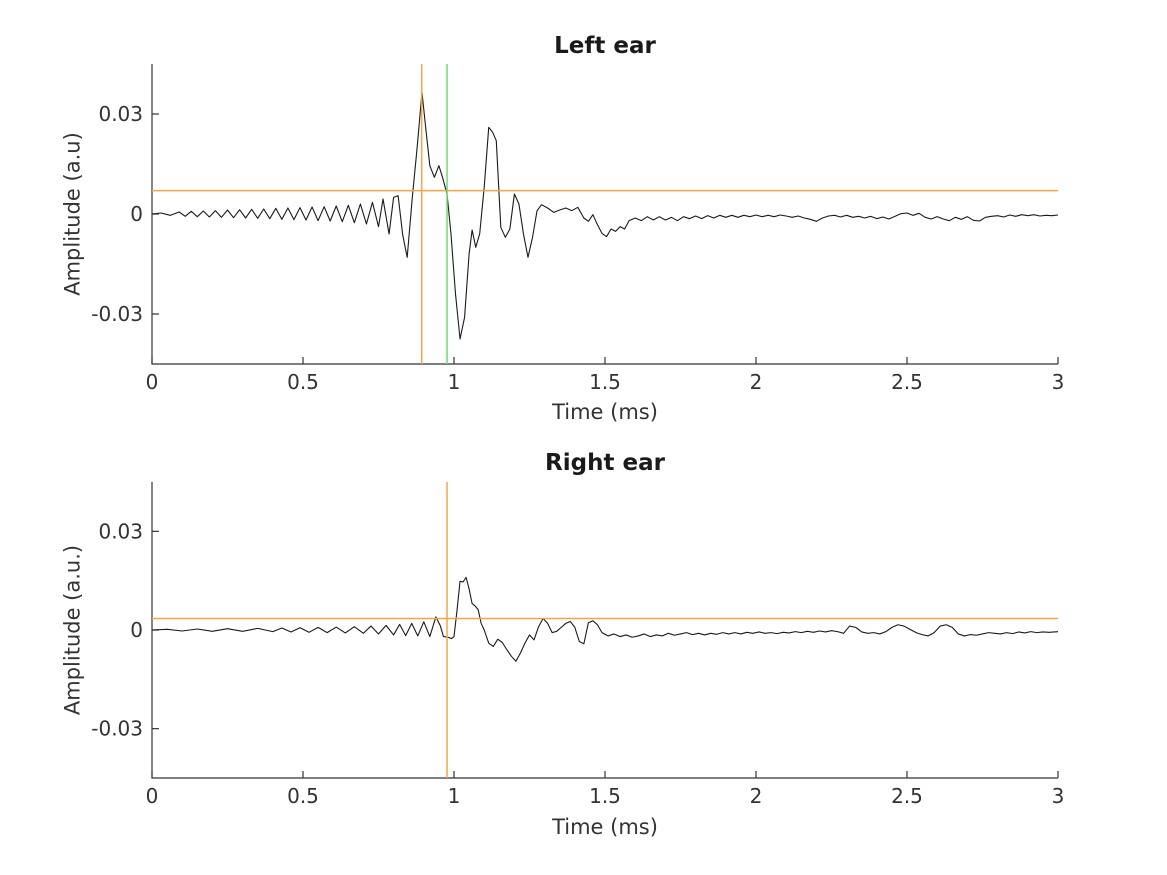  What do you see at coordinates (605, 463) in the screenshot?
I see `right-ear-title: Right ear` at bounding box center [605, 463].